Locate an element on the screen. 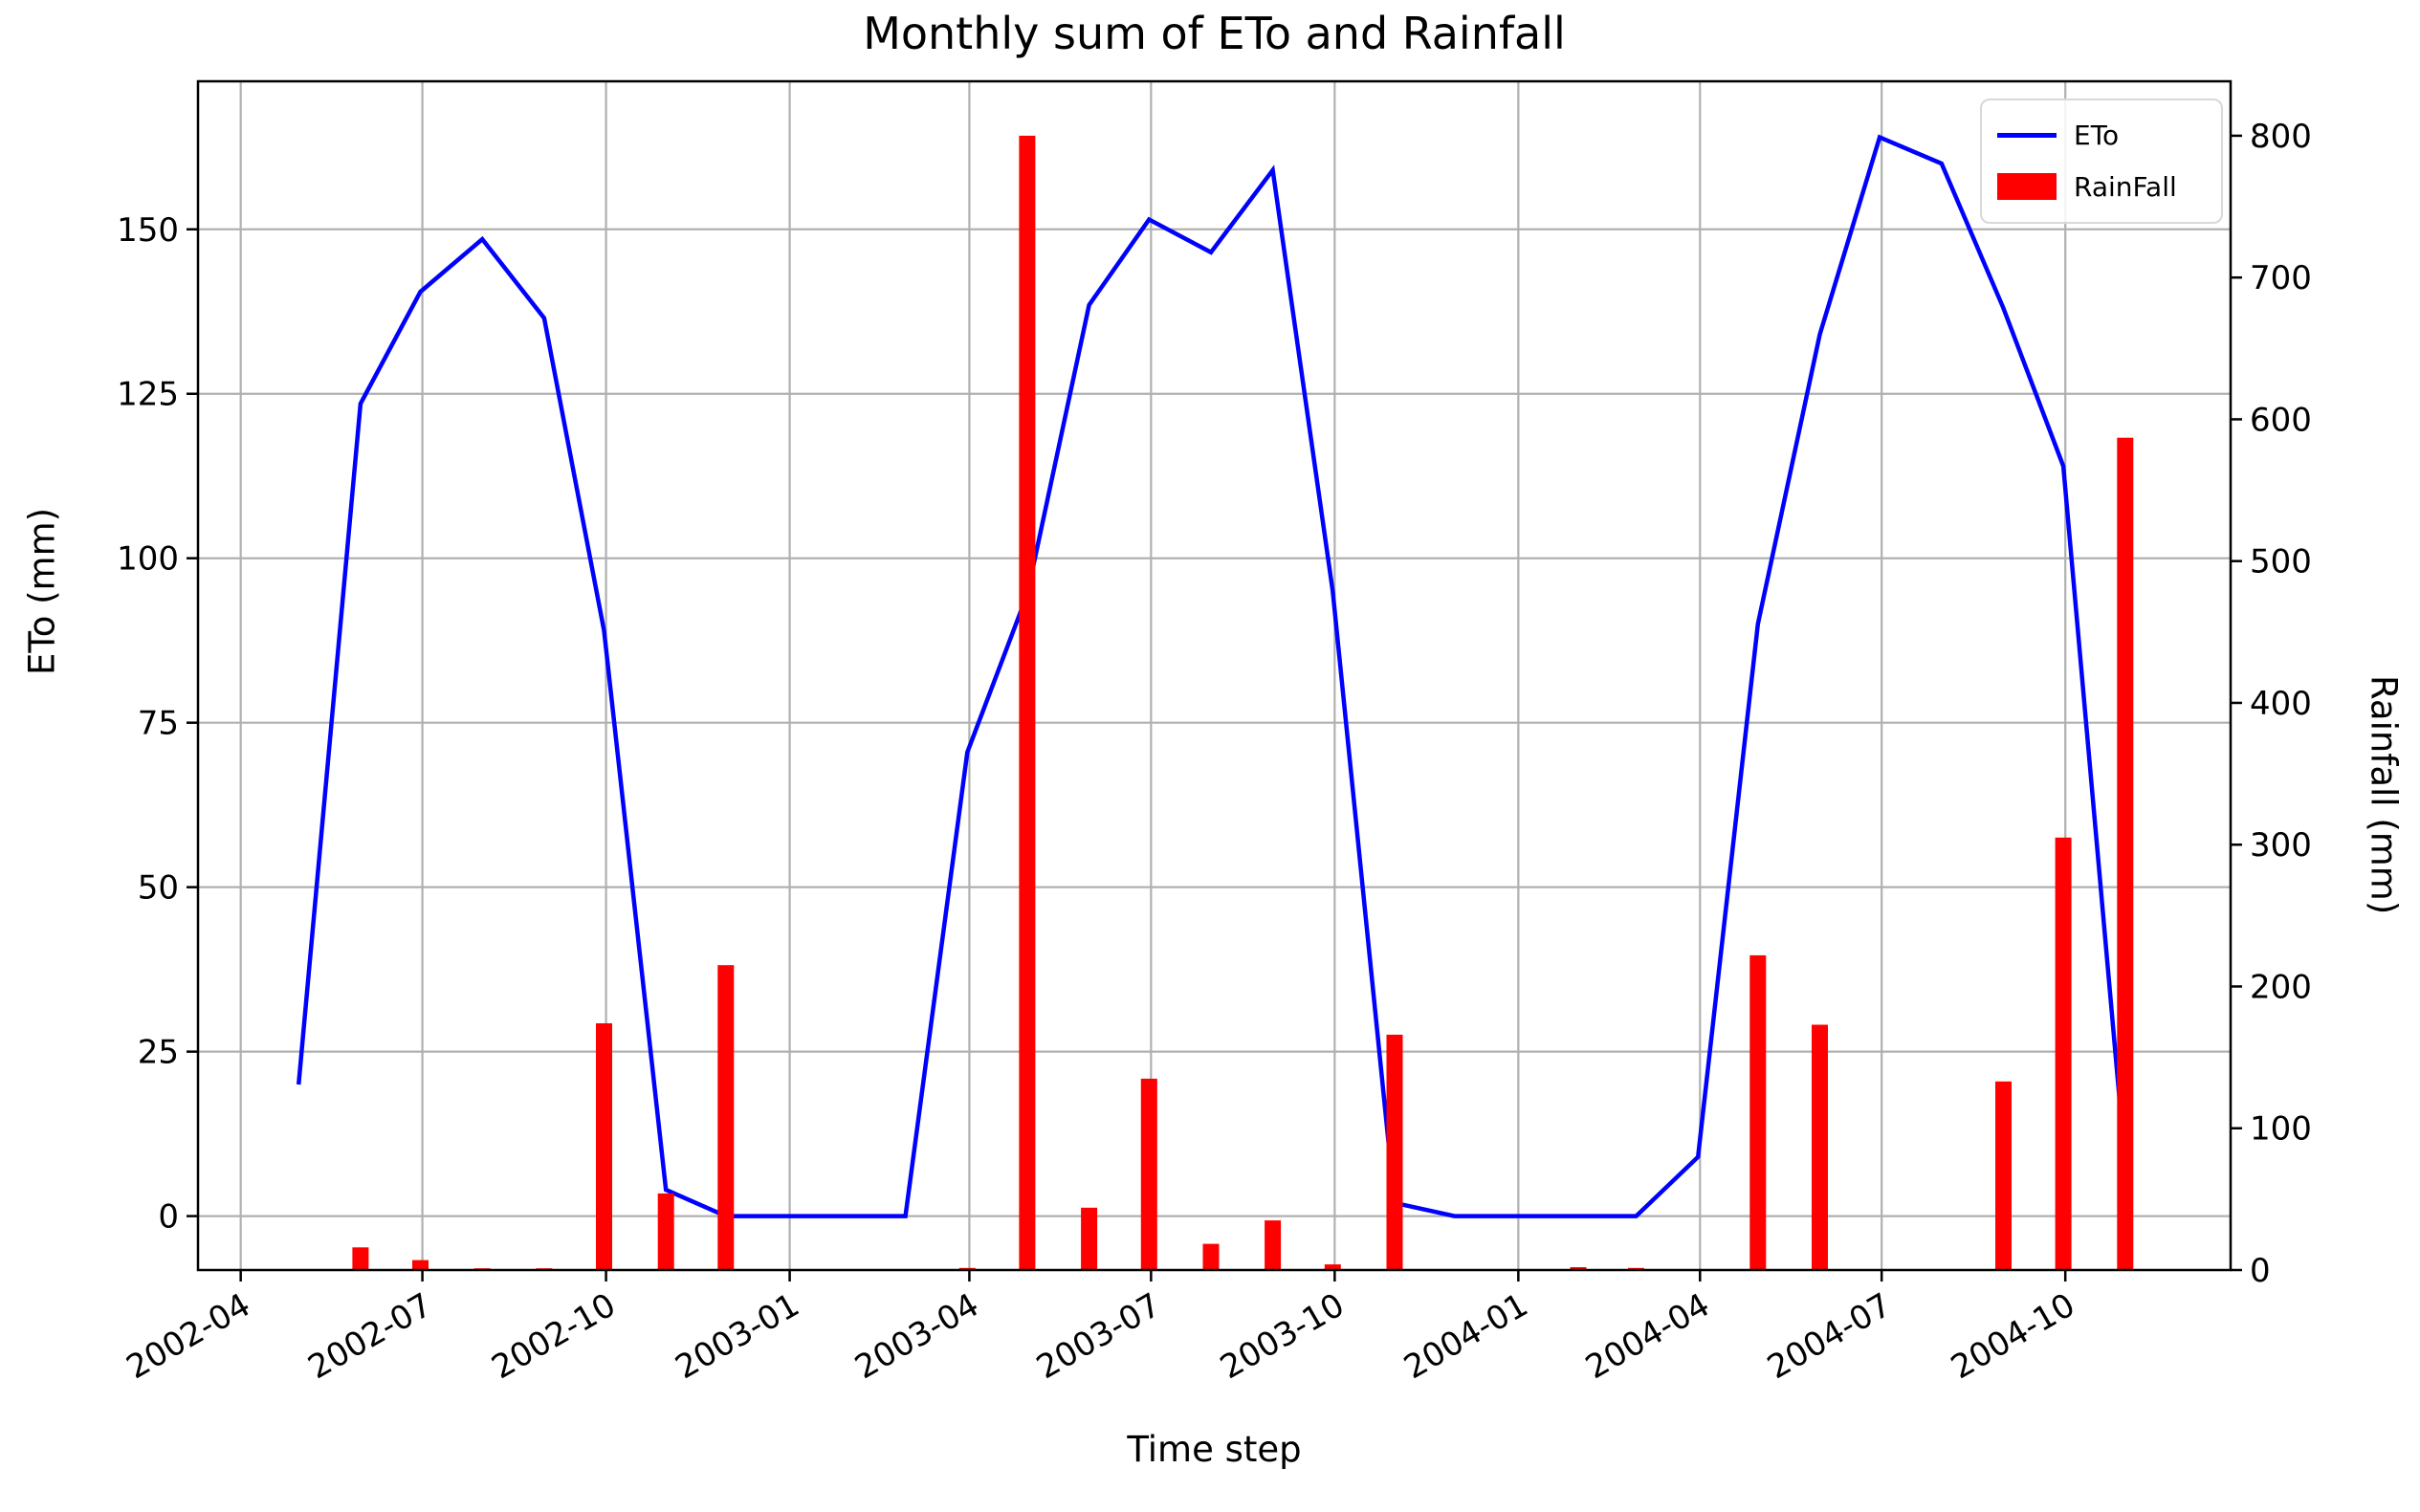 The image size is (2420, 1512). svg-text: 75 is located at coordinates (158, 724).